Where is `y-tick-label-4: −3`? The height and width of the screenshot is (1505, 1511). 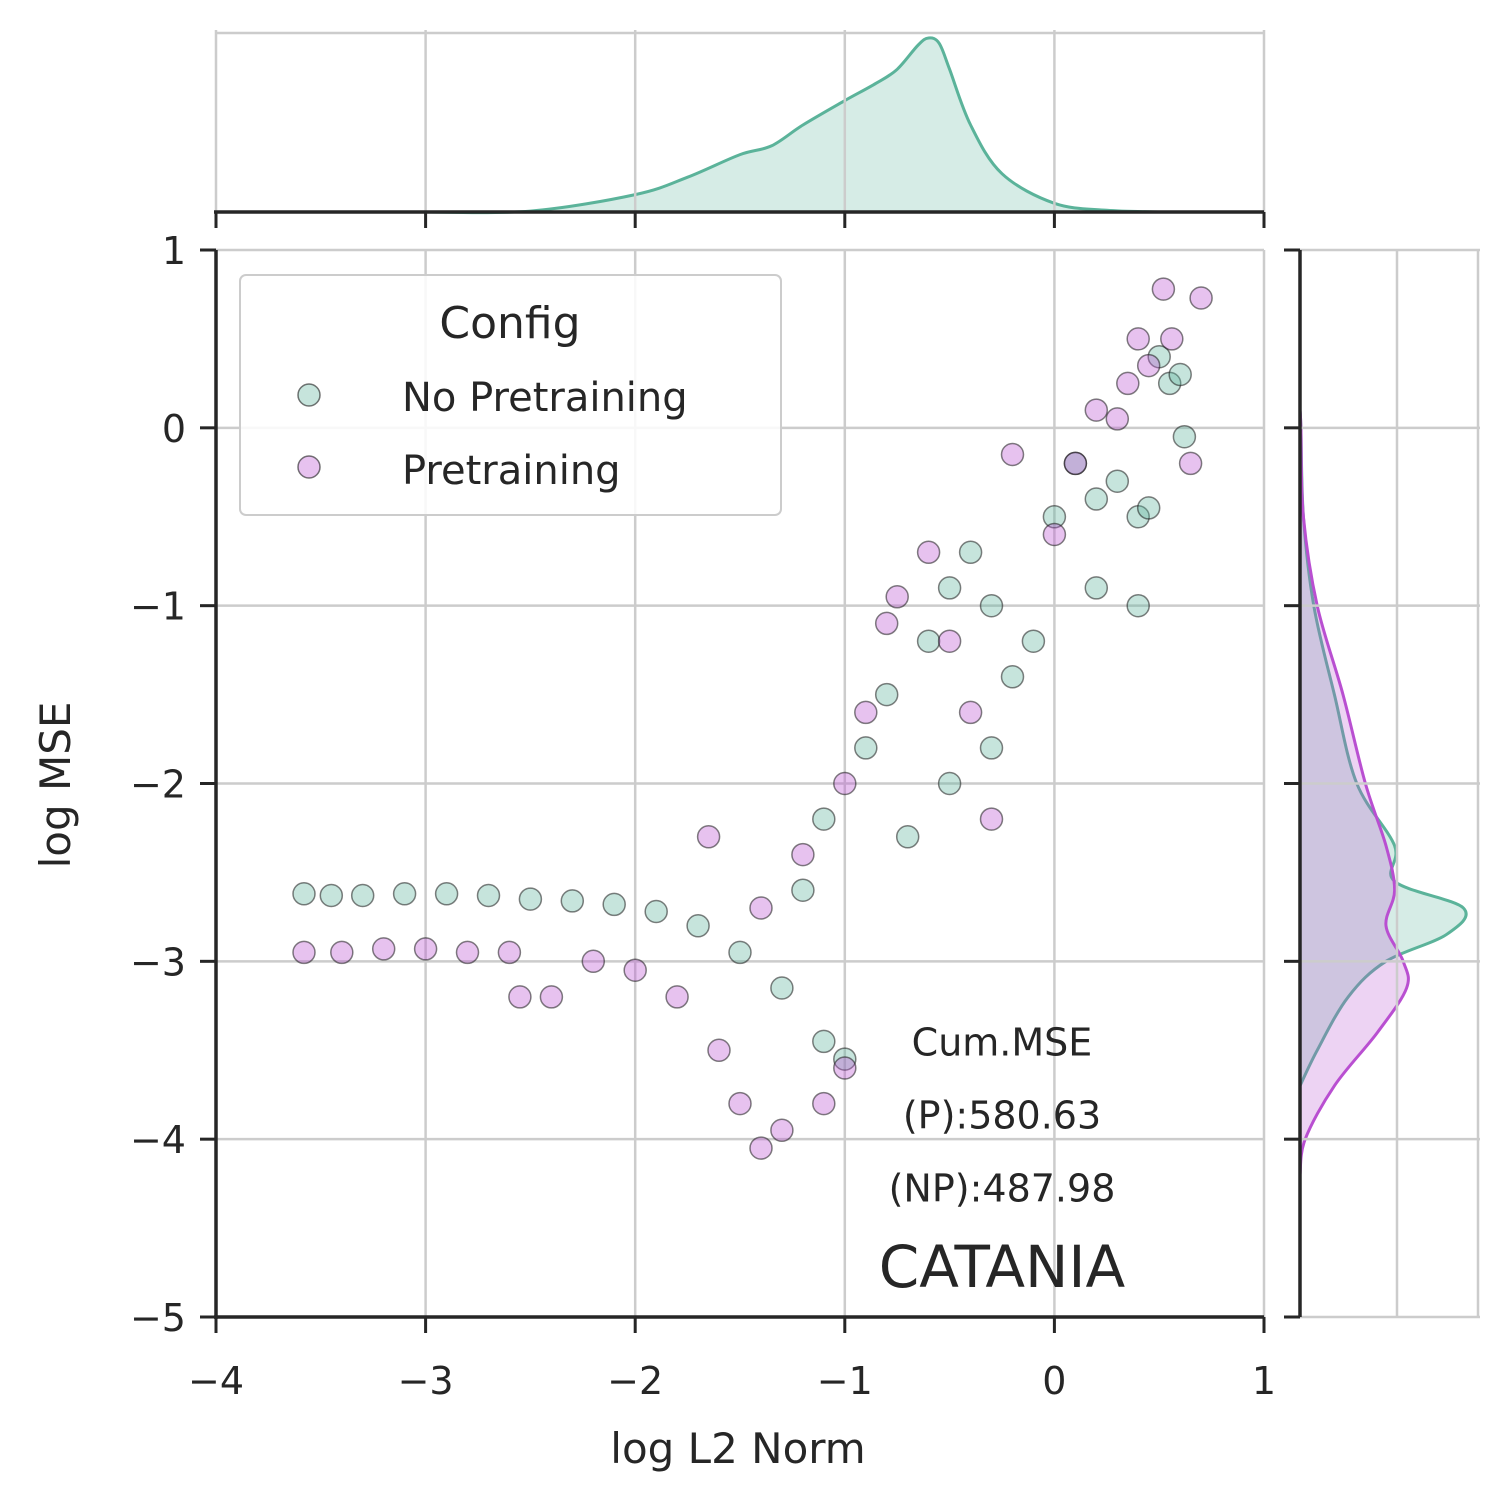
y-tick-label-4: −3 is located at coordinates (158, 962).